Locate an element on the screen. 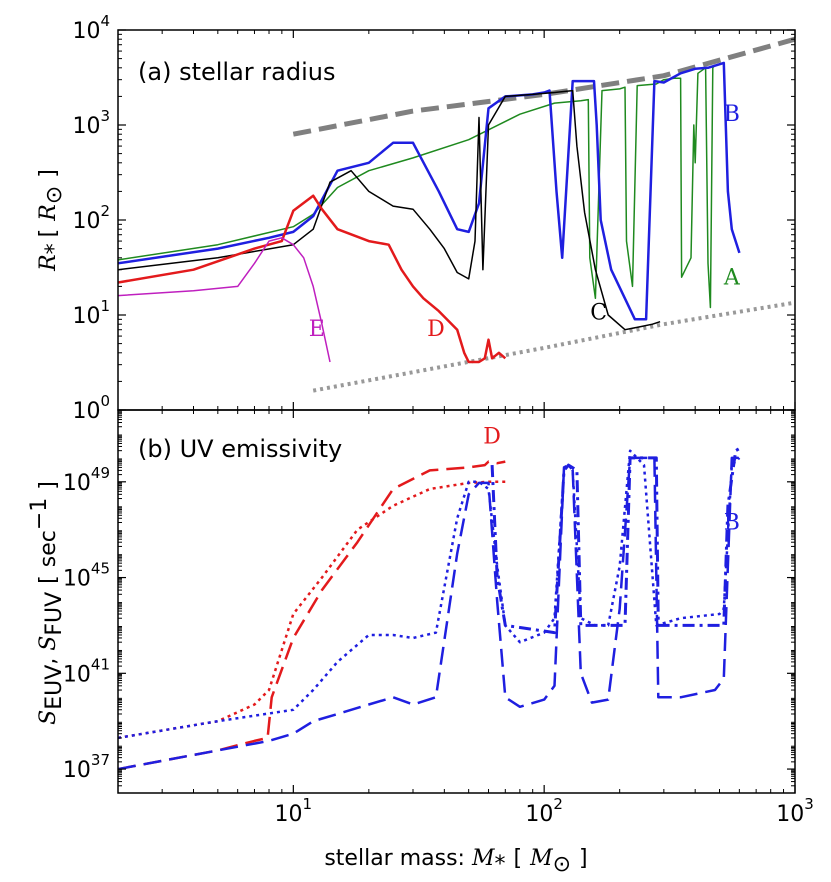  series-label-a: A is located at coordinates (732, 277).